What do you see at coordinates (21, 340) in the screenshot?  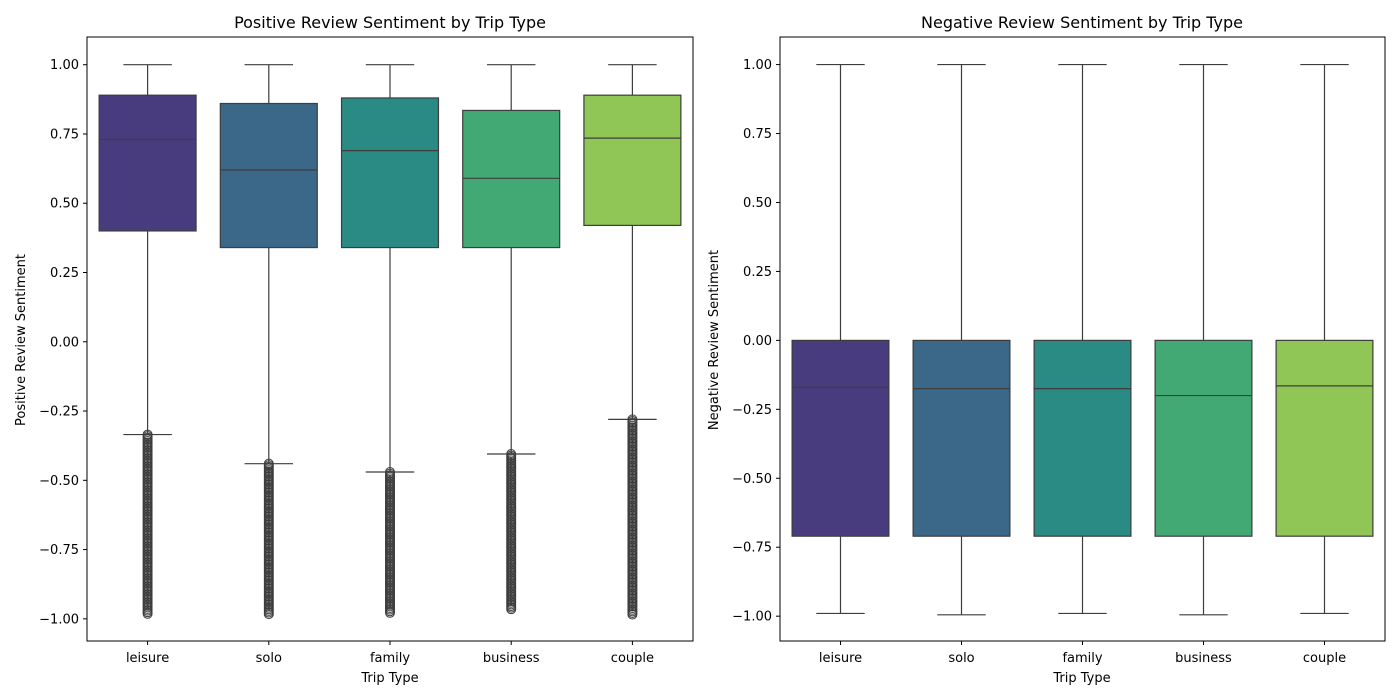 I see `y-axis-label: Positive Review Sentiment` at bounding box center [21, 340].